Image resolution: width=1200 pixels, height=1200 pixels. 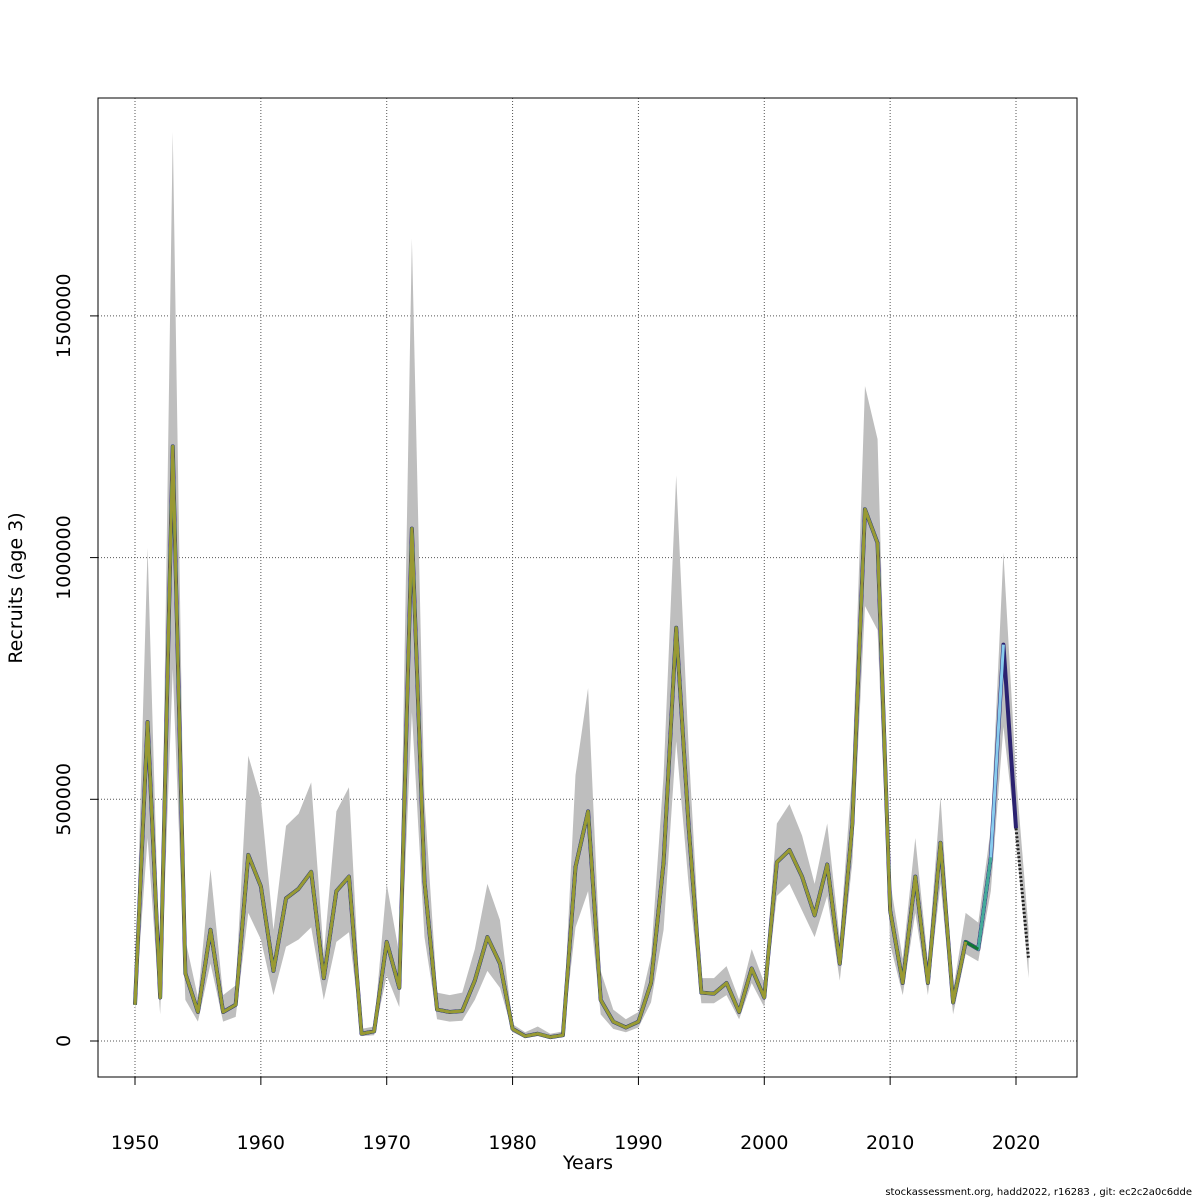 I want to click on y-tick-label: 1000000, so click(x=64, y=557).